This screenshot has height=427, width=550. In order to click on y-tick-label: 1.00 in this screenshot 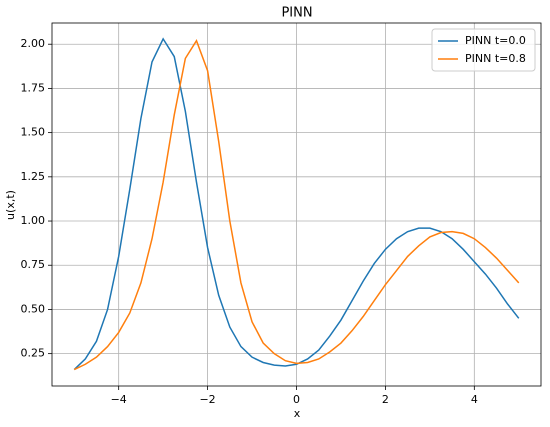, I will do `click(33, 220)`.